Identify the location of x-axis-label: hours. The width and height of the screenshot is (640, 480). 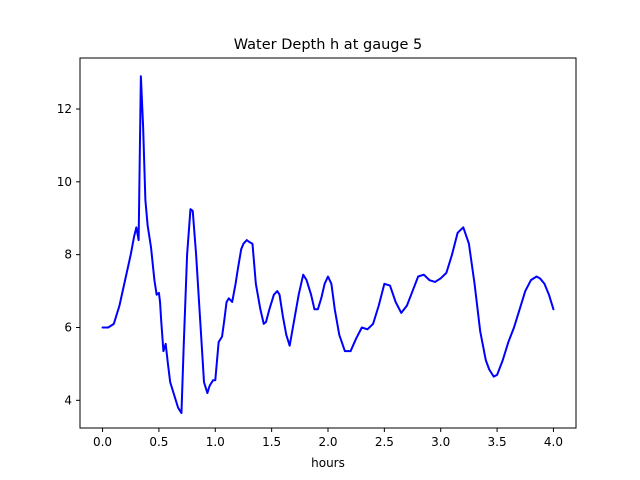
(328, 463).